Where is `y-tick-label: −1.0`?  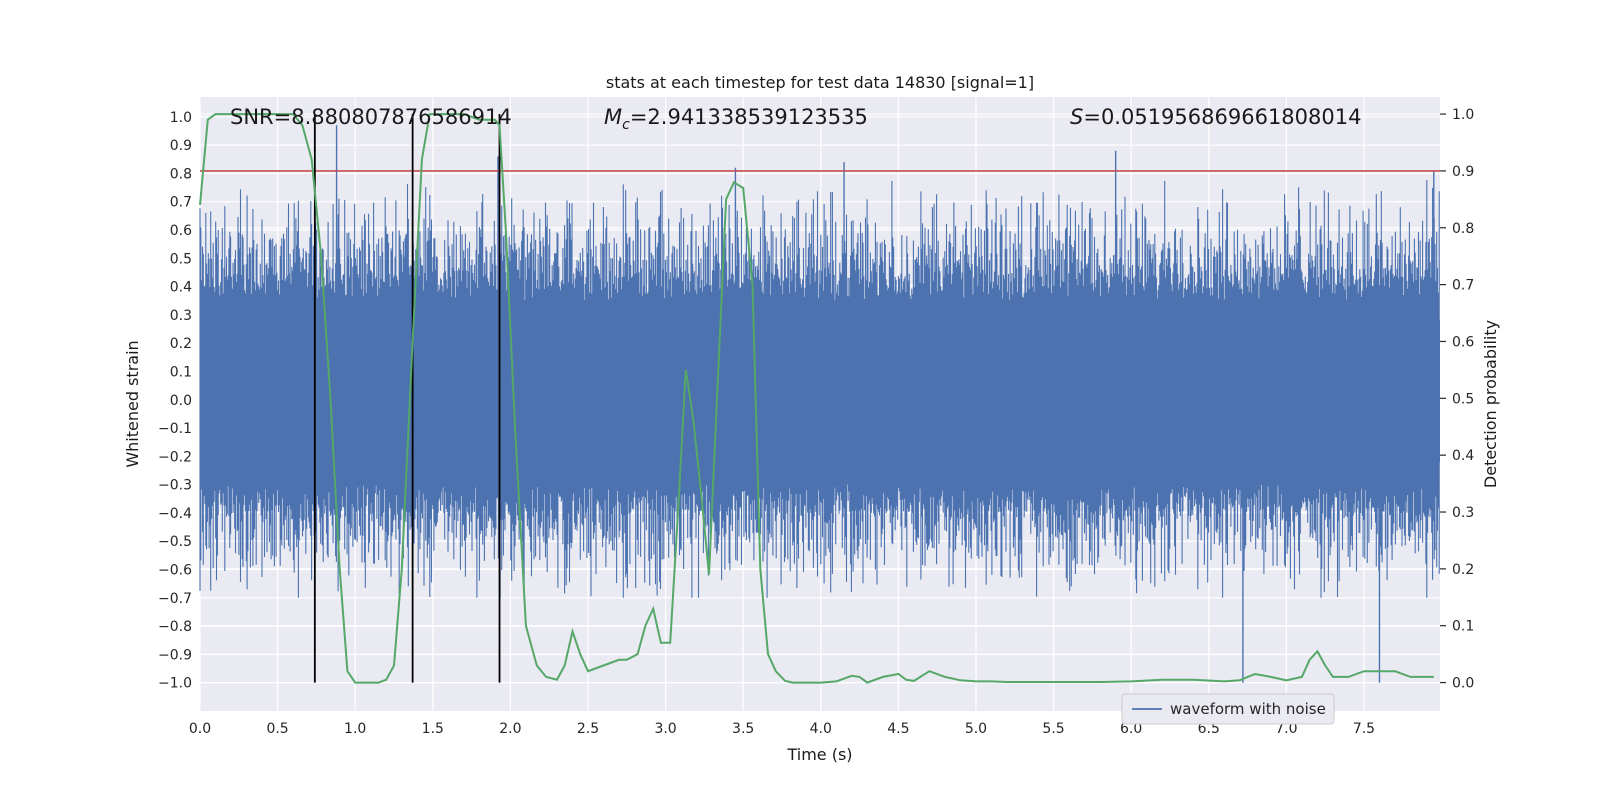
y-tick-label: −1.0 is located at coordinates (175, 684).